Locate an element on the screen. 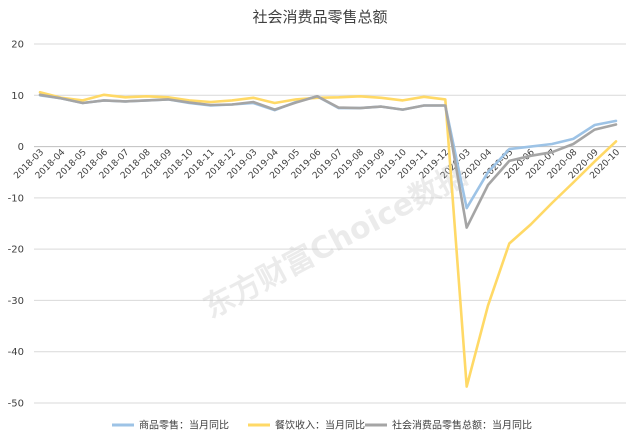 The height and width of the screenshot is (442, 640). y-tick-label: -40 is located at coordinates (16, 352).